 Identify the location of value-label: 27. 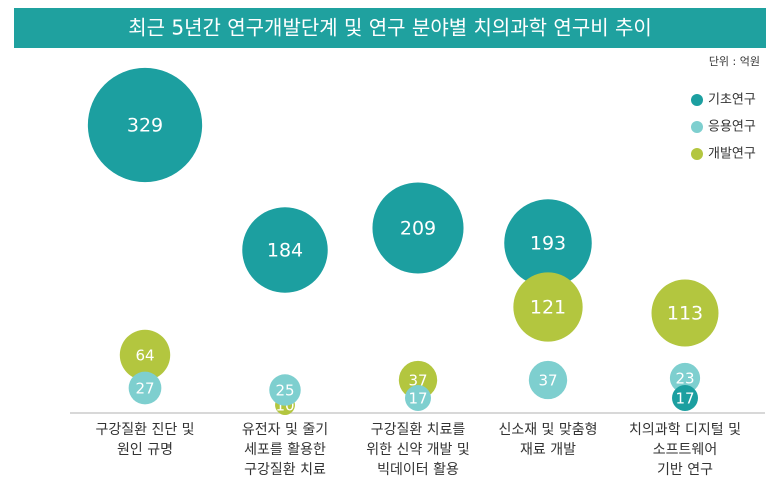
(144, 389).